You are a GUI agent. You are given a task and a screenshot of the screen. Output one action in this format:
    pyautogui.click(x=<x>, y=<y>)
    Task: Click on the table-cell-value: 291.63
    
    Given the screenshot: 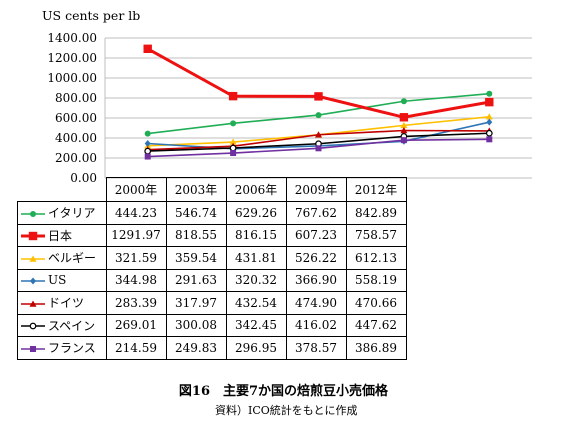 What is the action you would take?
    pyautogui.click(x=196, y=280)
    